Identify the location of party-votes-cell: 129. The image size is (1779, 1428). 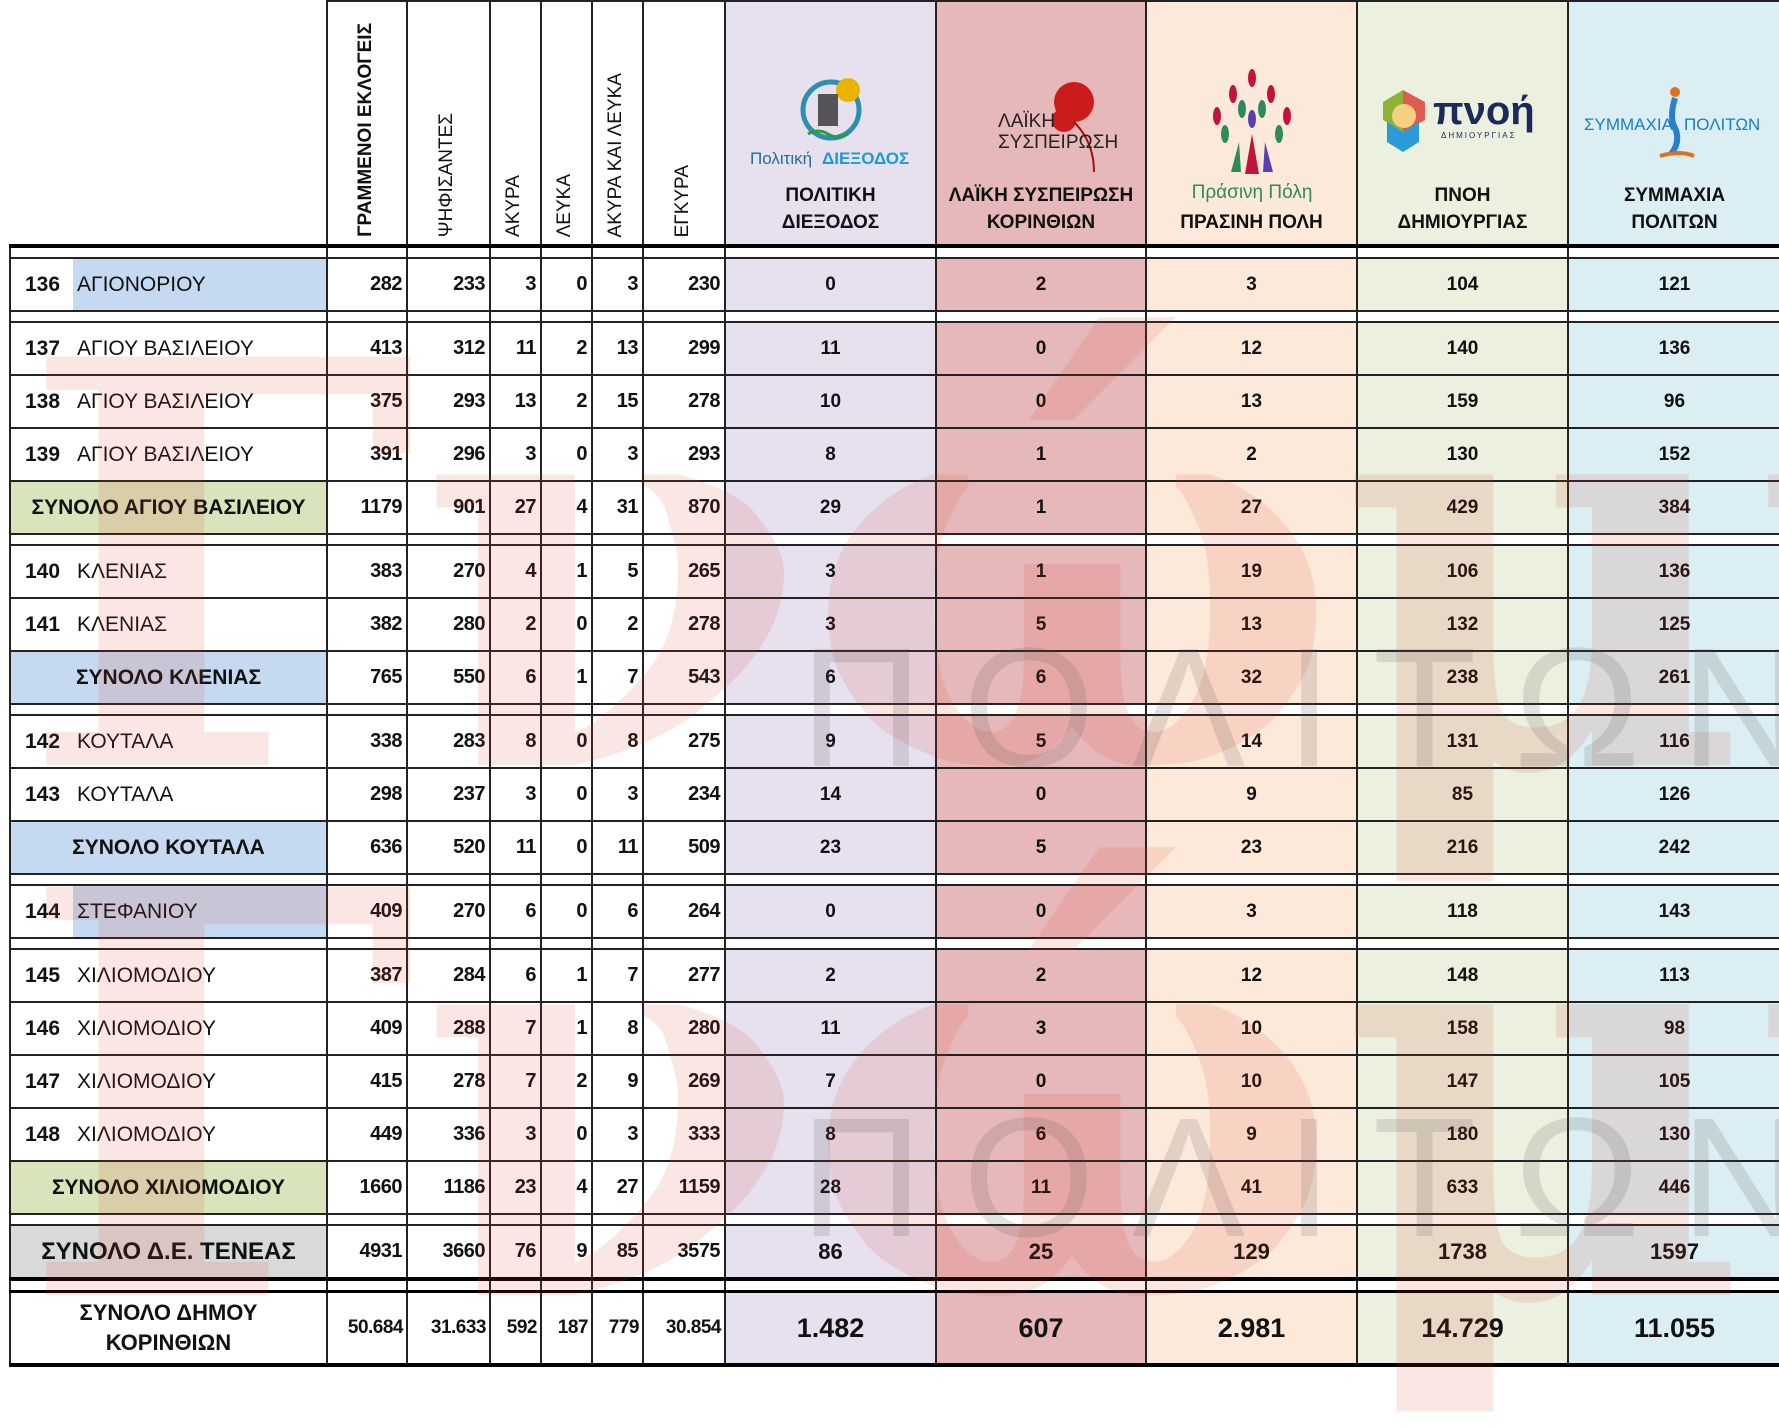
(1251, 1252).